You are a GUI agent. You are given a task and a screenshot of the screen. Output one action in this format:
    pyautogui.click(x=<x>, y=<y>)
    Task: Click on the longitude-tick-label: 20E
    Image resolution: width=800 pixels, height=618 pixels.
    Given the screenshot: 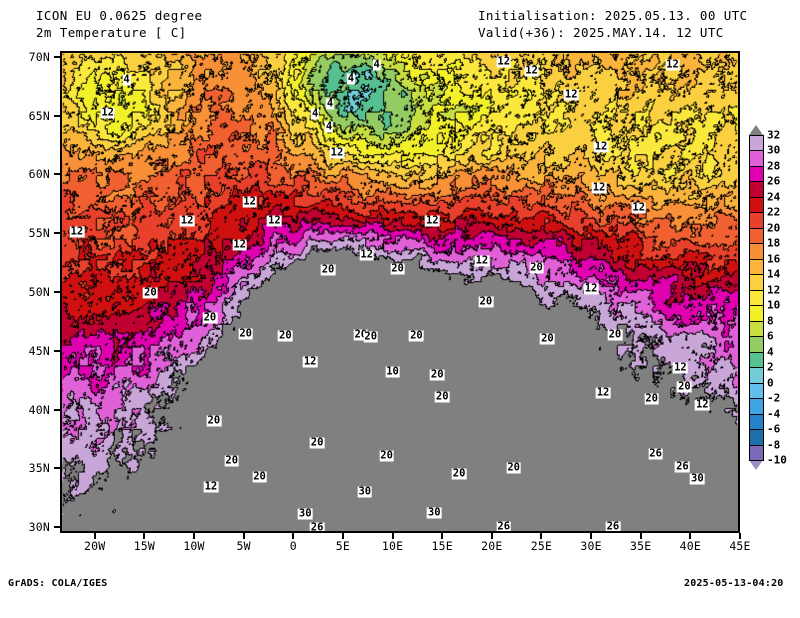 What is the action you would take?
    pyautogui.click(x=492, y=546)
    